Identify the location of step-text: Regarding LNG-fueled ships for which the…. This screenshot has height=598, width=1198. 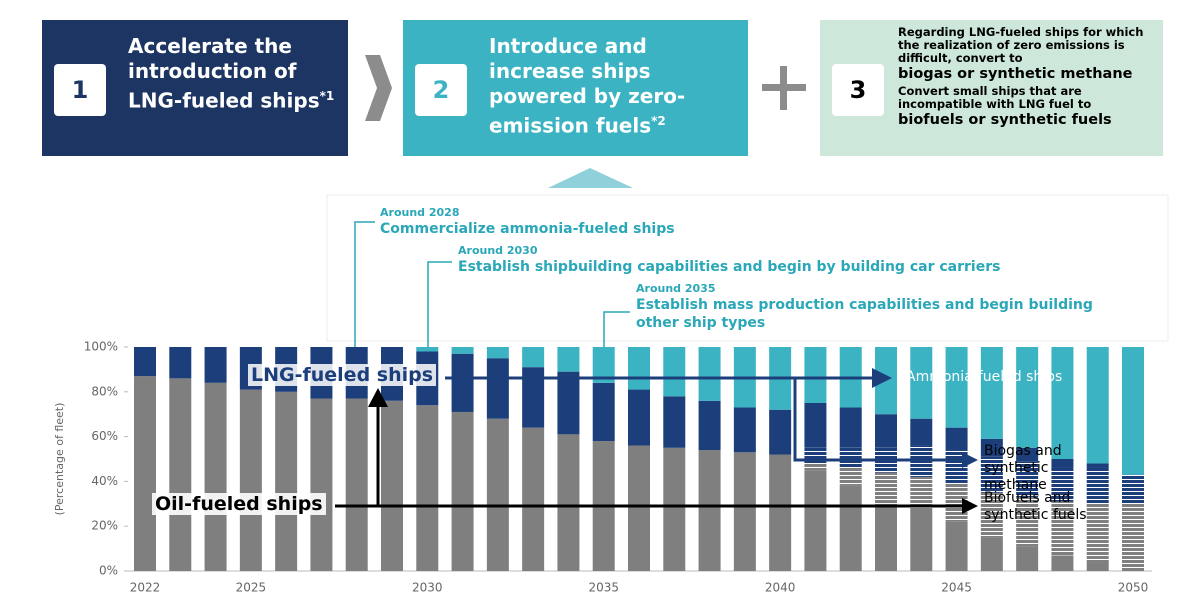
(1021, 45).